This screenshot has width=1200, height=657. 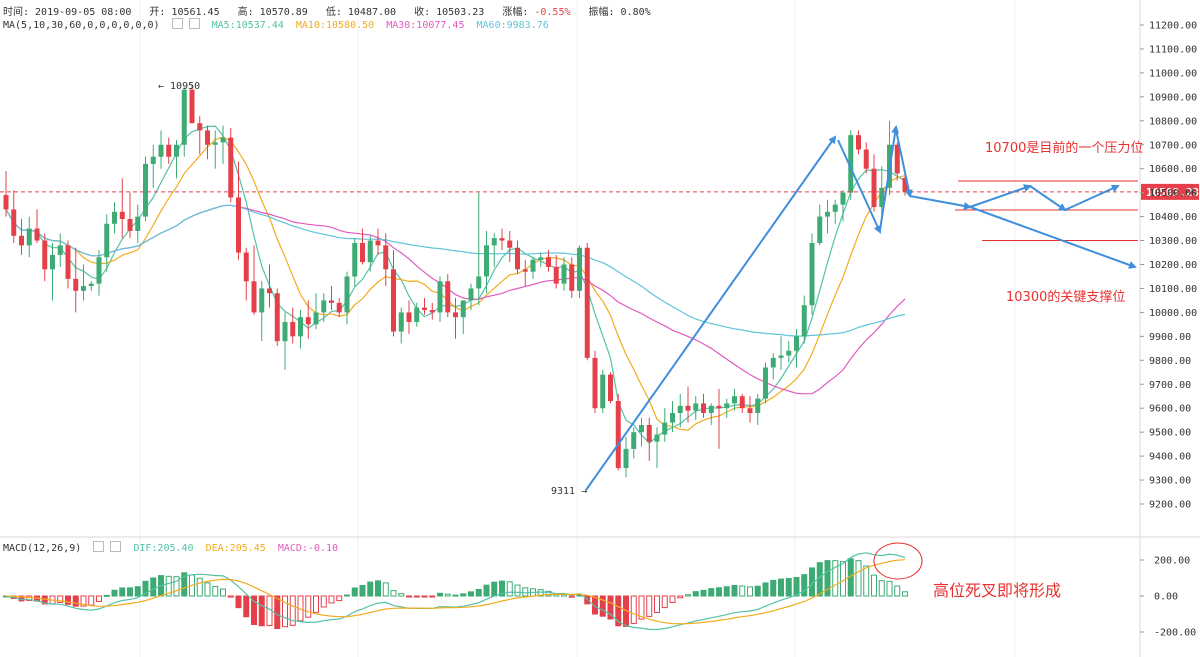 What do you see at coordinates (116, 546) in the screenshot?
I see `macd-close-icon` at bounding box center [116, 546].